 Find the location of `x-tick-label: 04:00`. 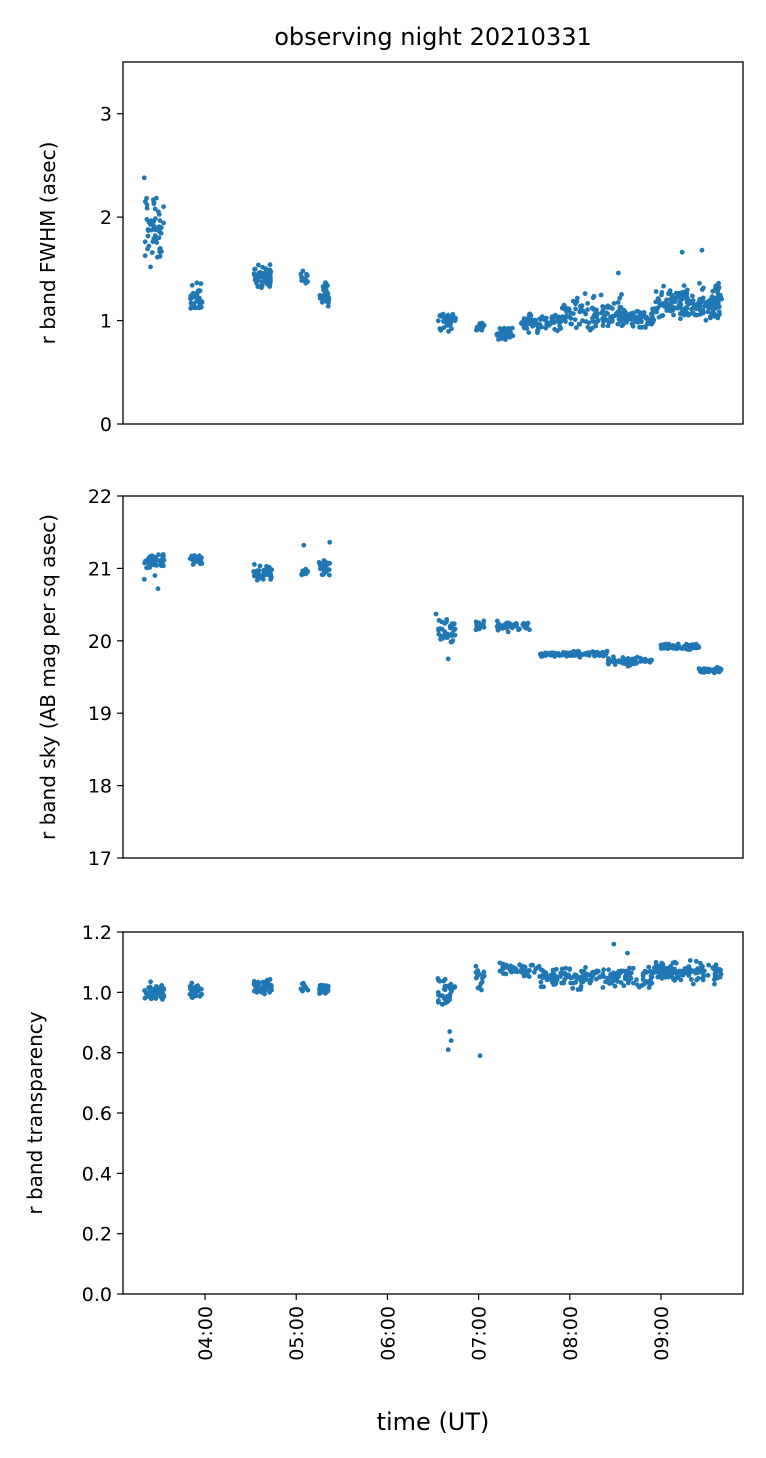

x-tick-label: 04:00 is located at coordinates (206, 1333).